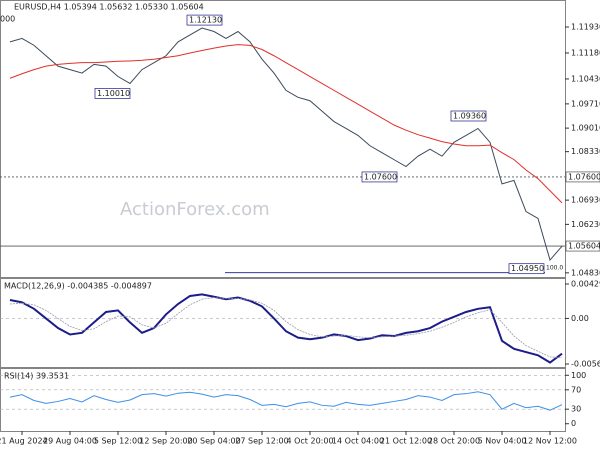 The width and height of the screenshot is (600, 450). I want to click on y-tick-label: 1.09010, so click(585, 128).